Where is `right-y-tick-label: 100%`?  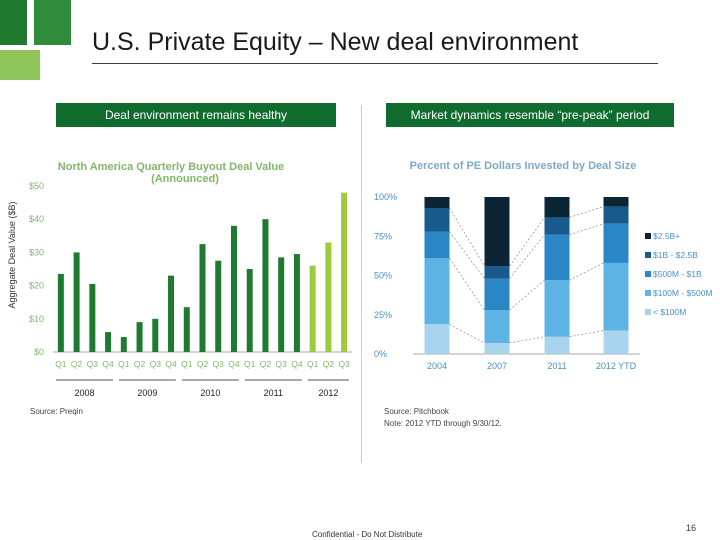
right-y-tick-label: 100% is located at coordinates (385, 197).